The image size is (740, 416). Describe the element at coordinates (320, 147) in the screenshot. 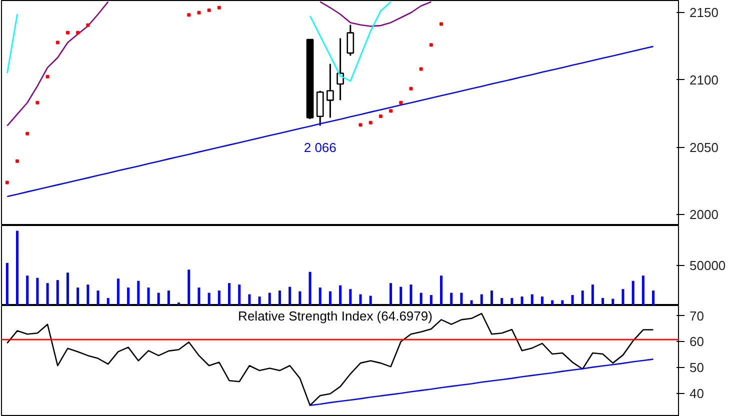

I see `annotation: 2 066` at that location.